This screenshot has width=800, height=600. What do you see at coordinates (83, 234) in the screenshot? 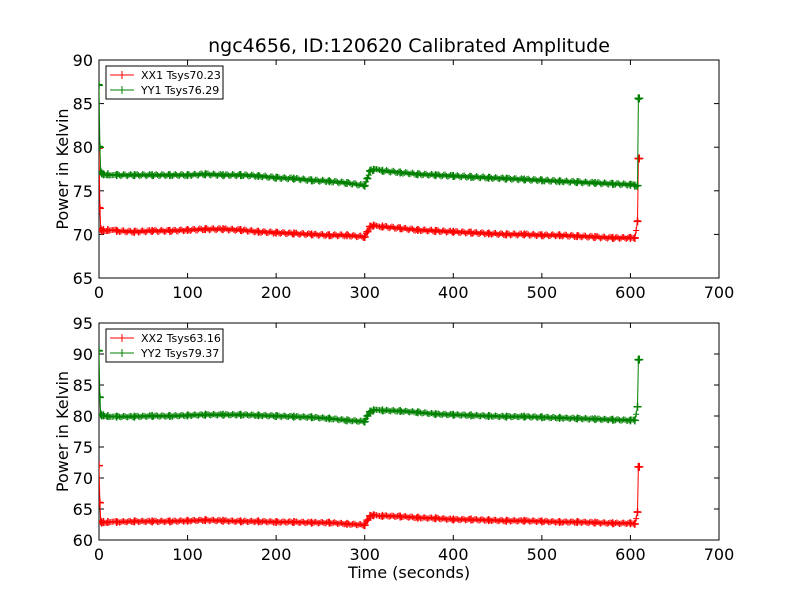
I see `y-tick-label: 70` at bounding box center [83, 234].